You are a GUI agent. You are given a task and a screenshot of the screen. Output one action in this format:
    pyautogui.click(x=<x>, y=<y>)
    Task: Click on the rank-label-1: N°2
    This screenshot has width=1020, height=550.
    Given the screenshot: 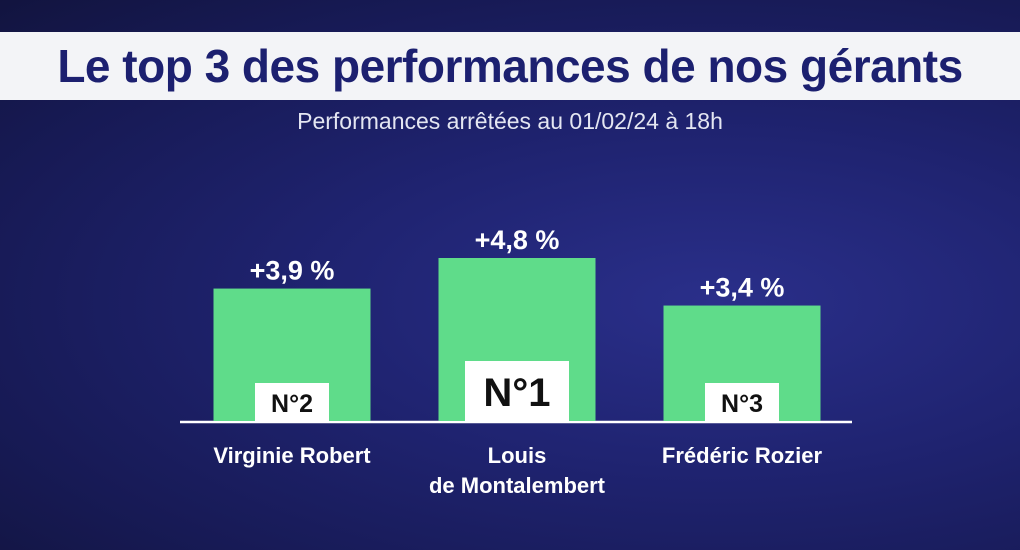 What is the action you would take?
    pyautogui.click(x=292, y=404)
    